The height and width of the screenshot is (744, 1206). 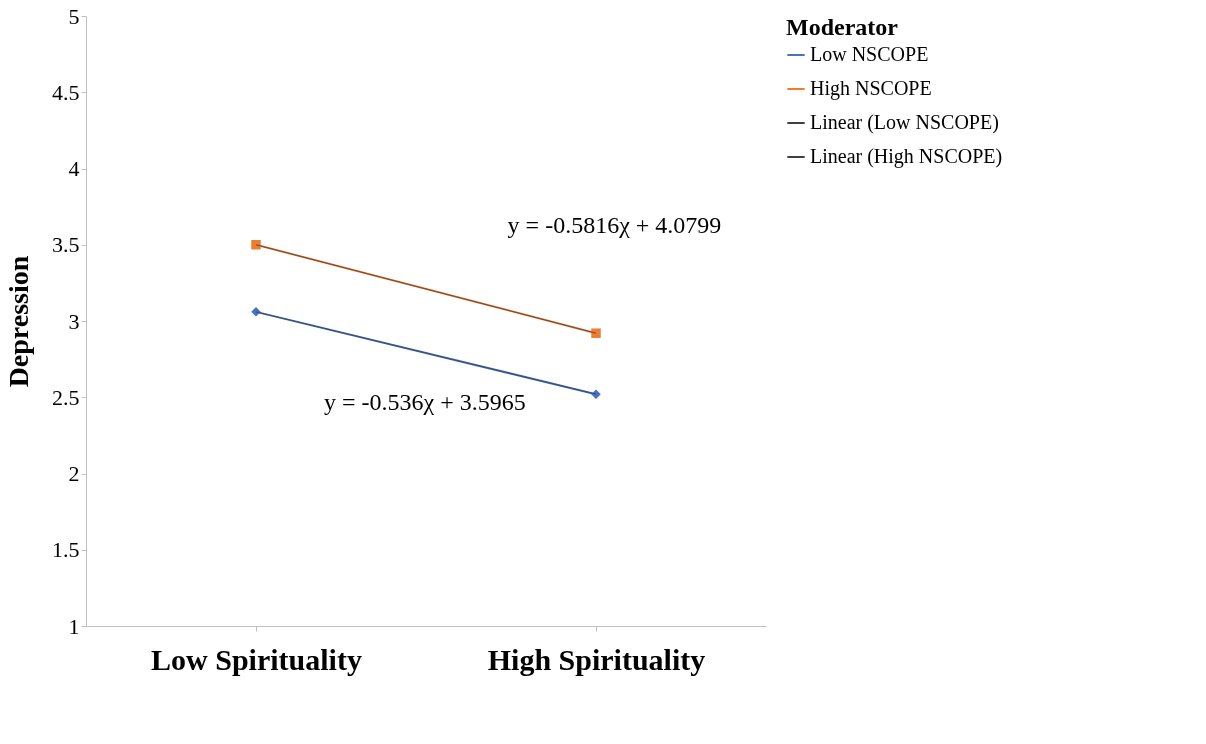 I want to click on y-tick-label: 2, so click(x=74, y=473).